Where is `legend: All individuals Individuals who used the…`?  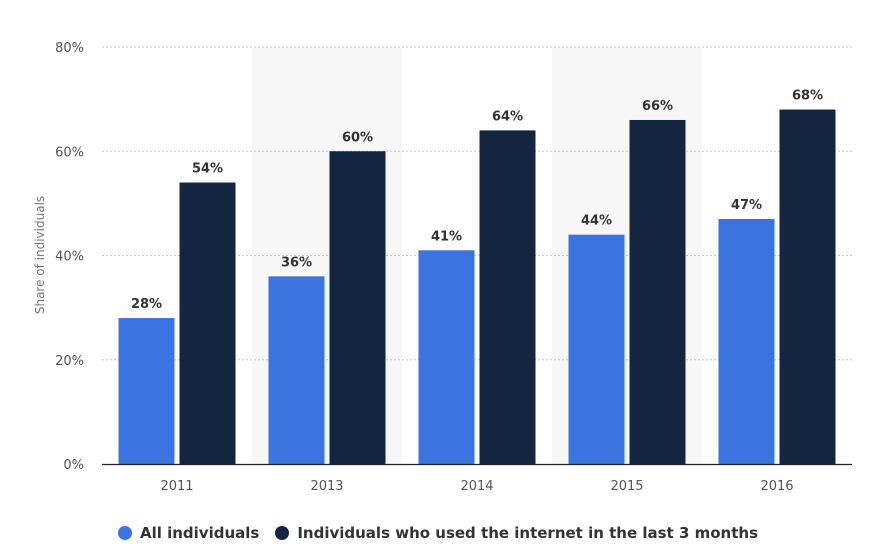
legend: All individuals Individuals who used the… is located at coordinates (438, 533).